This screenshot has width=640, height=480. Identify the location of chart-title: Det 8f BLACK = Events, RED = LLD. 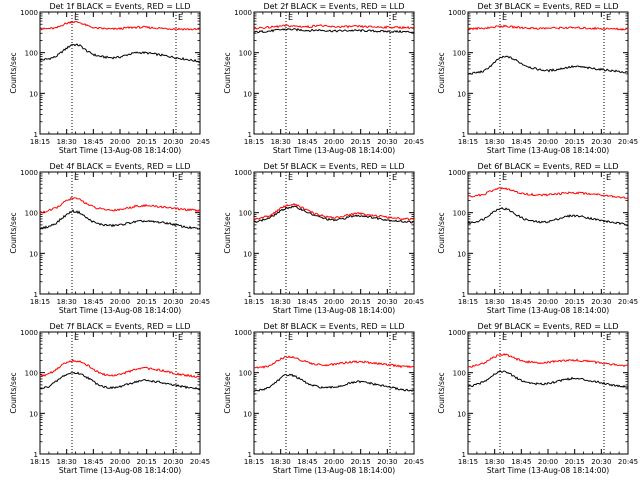
(333, 326).